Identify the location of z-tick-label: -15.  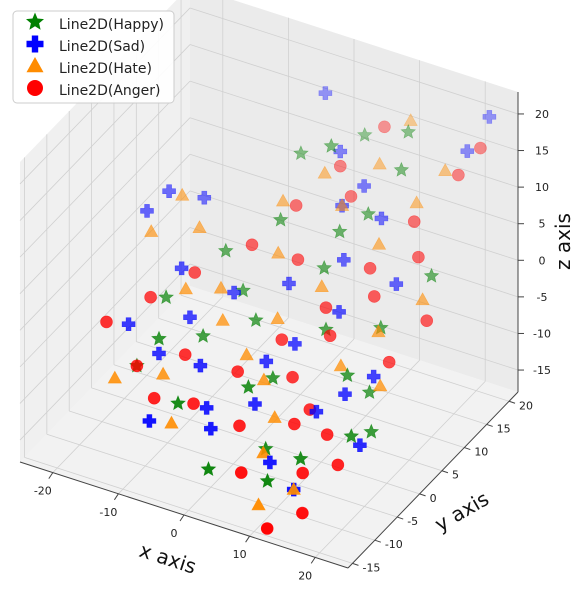
(542, 370).